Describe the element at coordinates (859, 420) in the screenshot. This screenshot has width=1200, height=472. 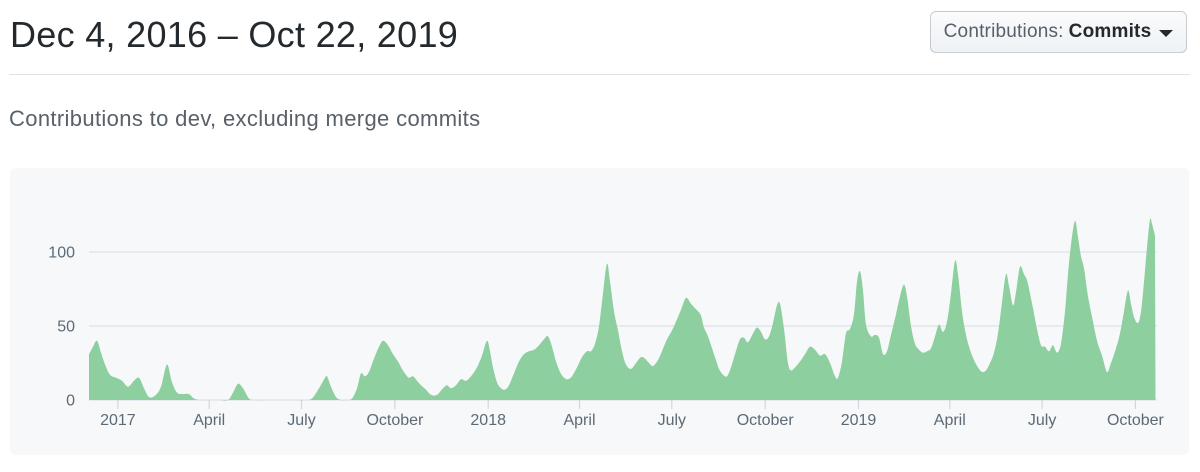
I see `svg-text: 2019` at that location.